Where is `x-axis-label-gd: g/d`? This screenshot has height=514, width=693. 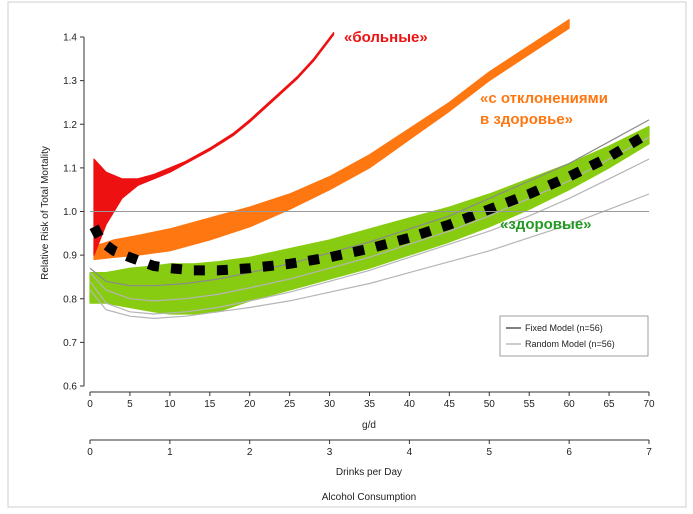
x-axis-label-gd: g/d is located at coordinates (369, 425).